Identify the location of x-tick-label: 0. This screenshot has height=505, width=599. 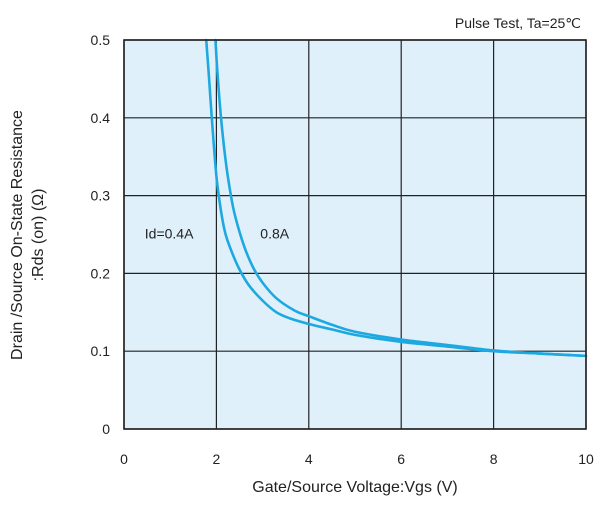
(124, 459).